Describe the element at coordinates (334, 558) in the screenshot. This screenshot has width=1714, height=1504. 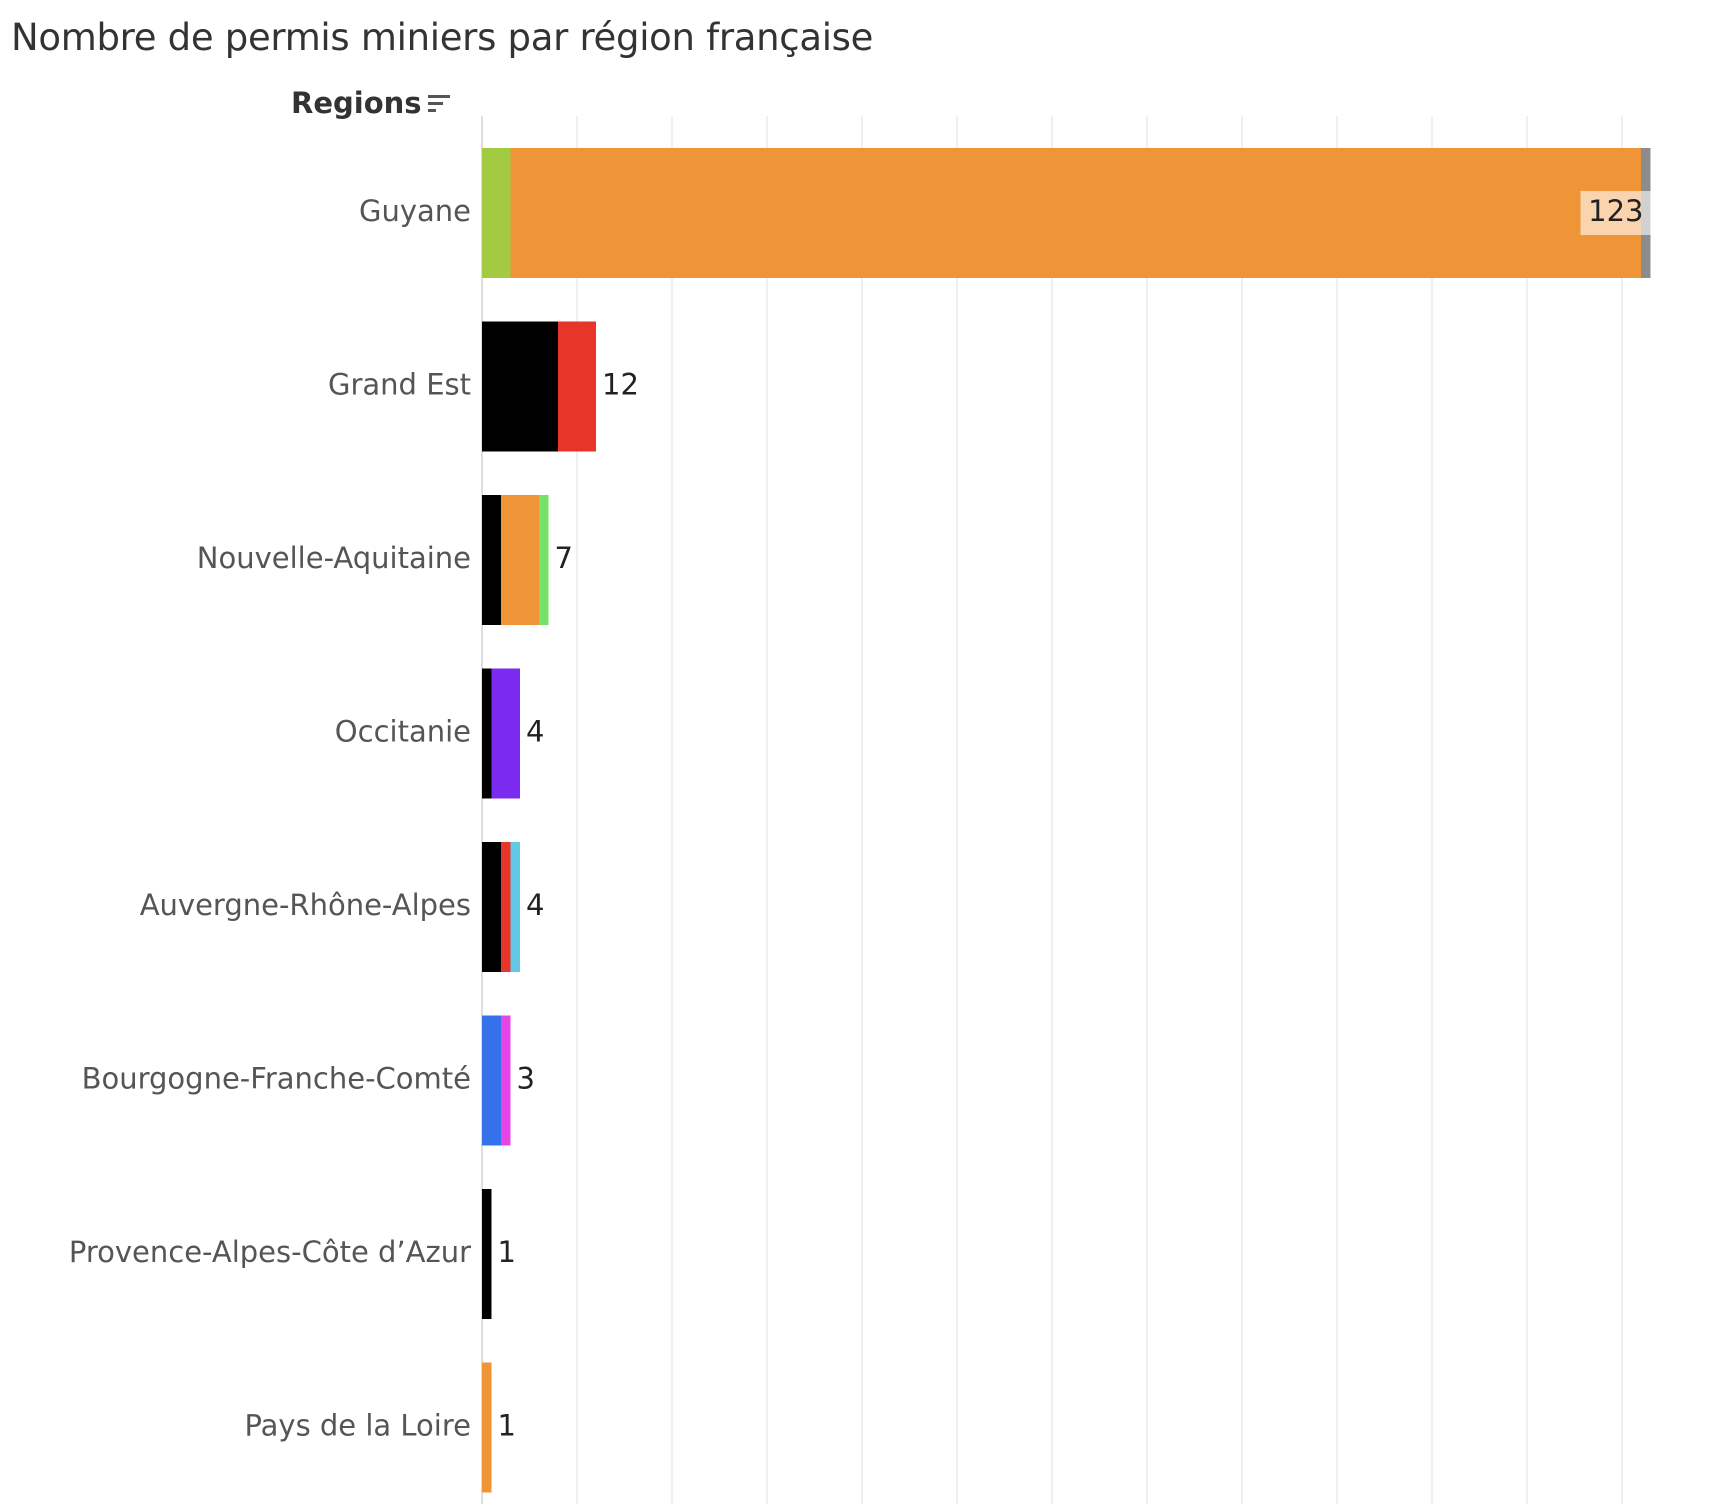
I see `category-label: Nouvelle-Aquitaine` at that location.